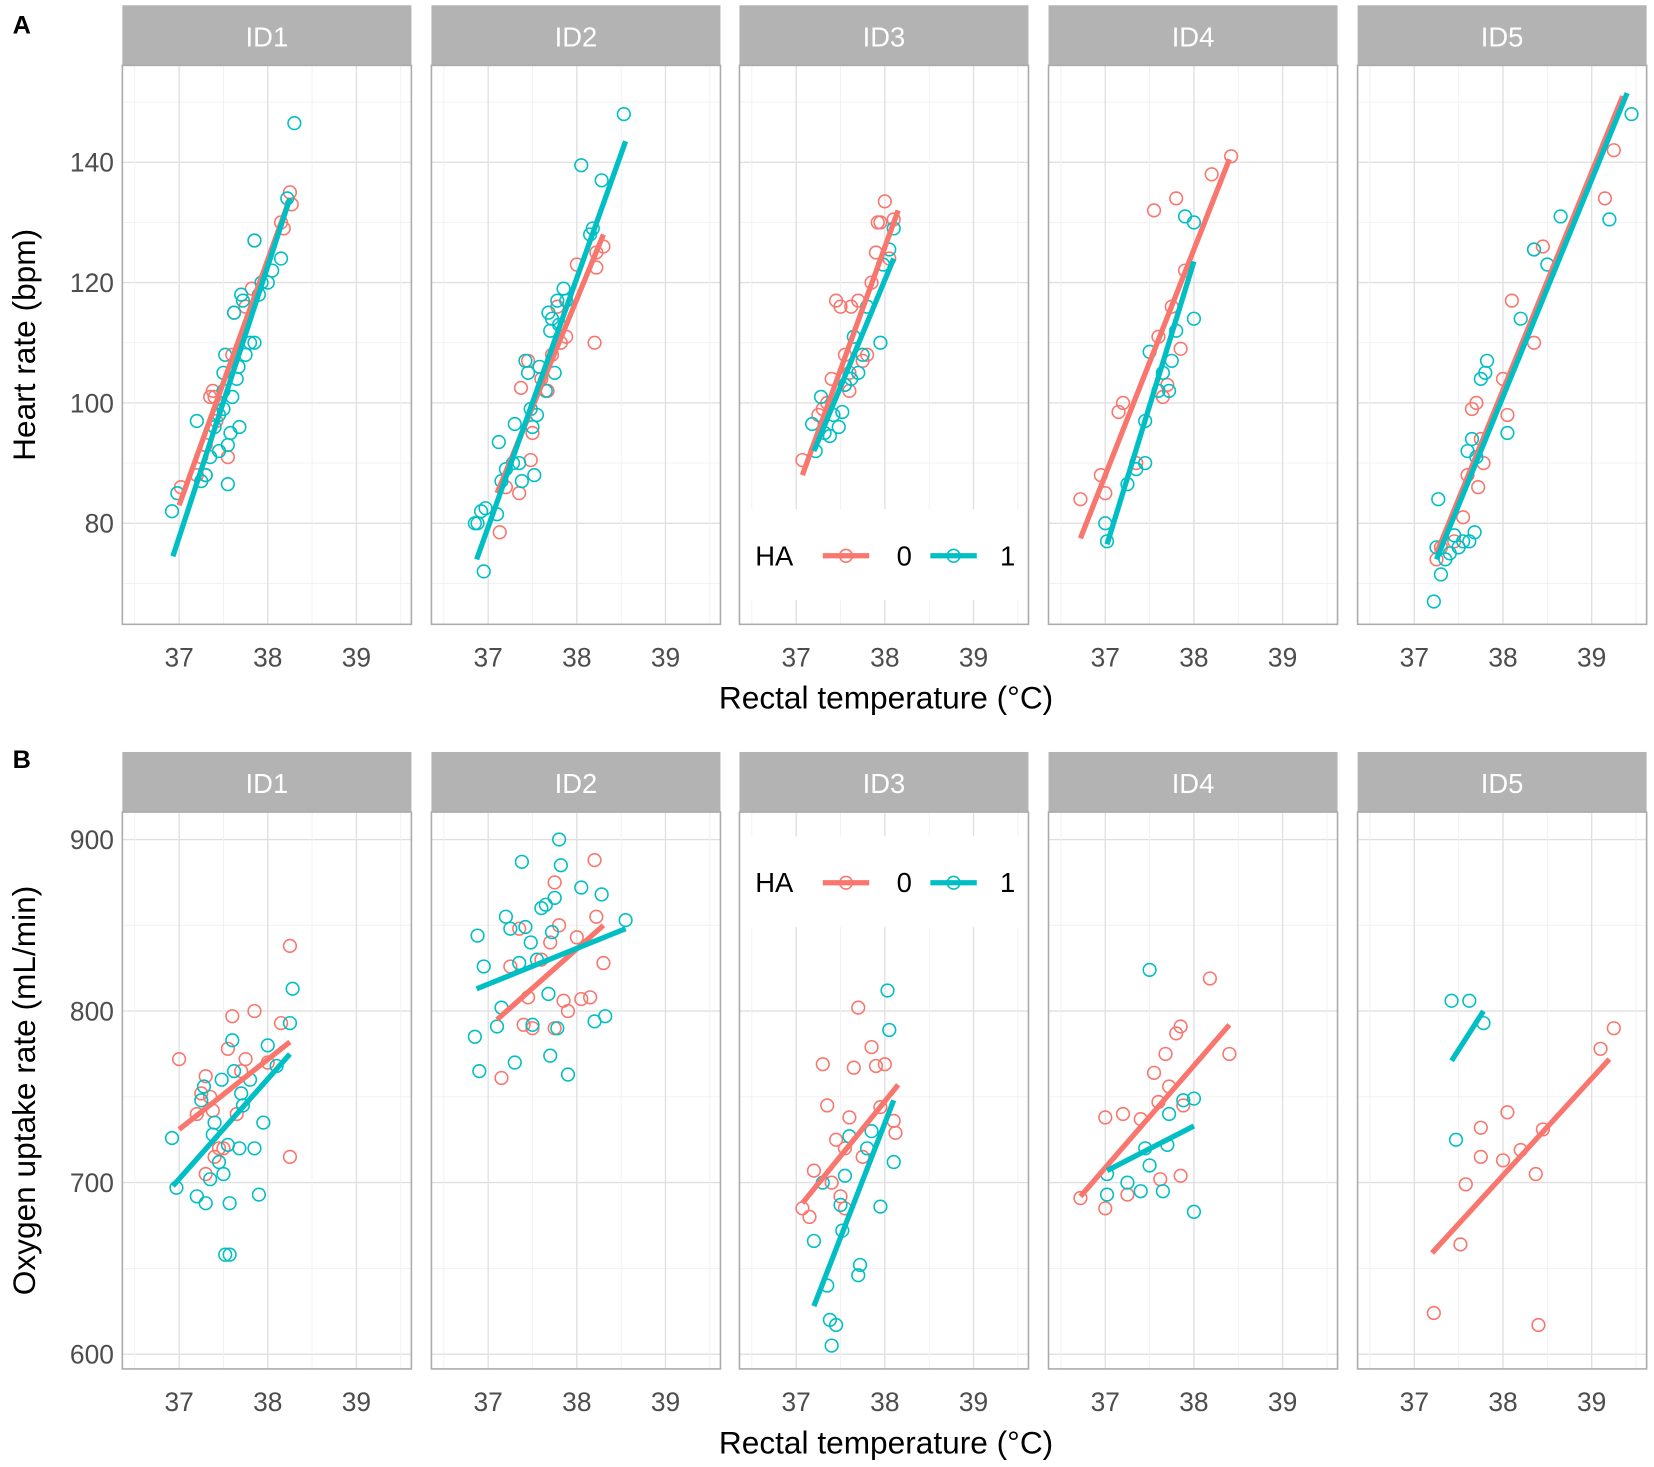  What do you see at coordinates (1502, 339) in the screenshot?
I see `facet-id5: ID5 37 38 39` at bounding box center [1502, 339].